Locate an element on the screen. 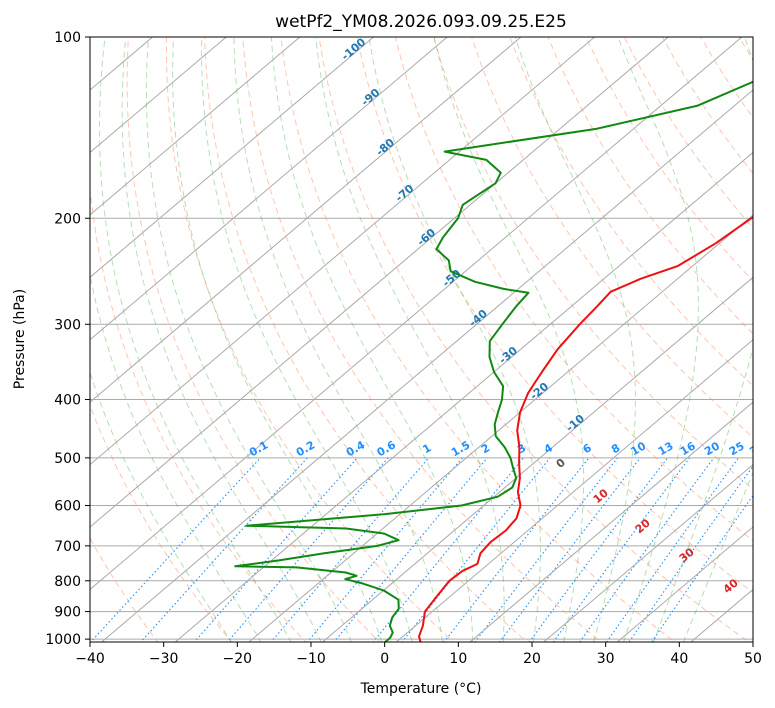  x-tick-label: −40 is located at coordinates (90, 659).